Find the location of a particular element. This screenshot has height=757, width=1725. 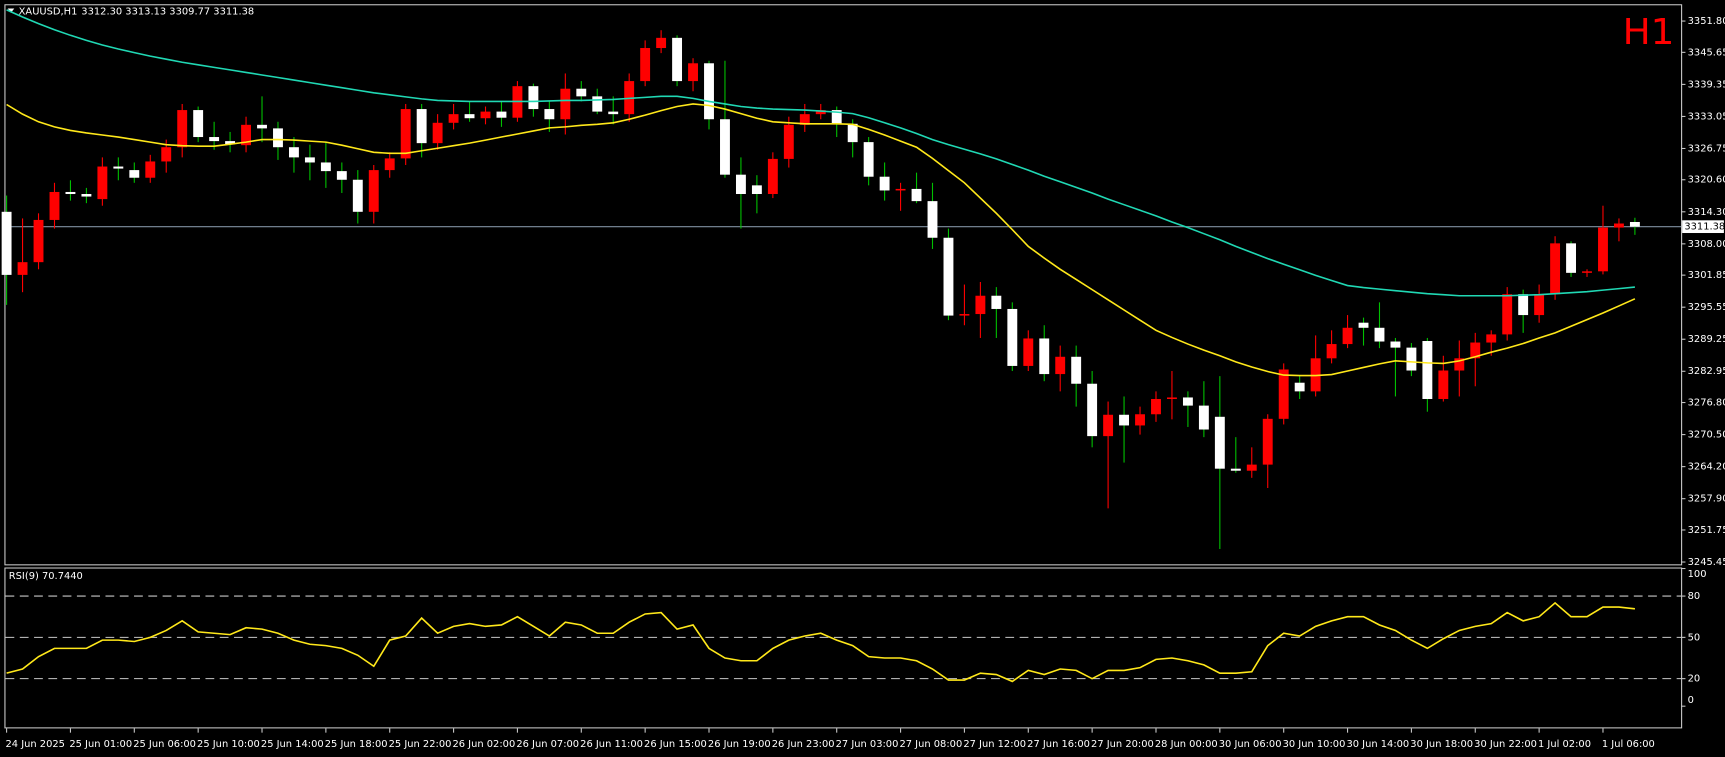

current-price-label: 3311.38 is located at coordinates (1704, 227).